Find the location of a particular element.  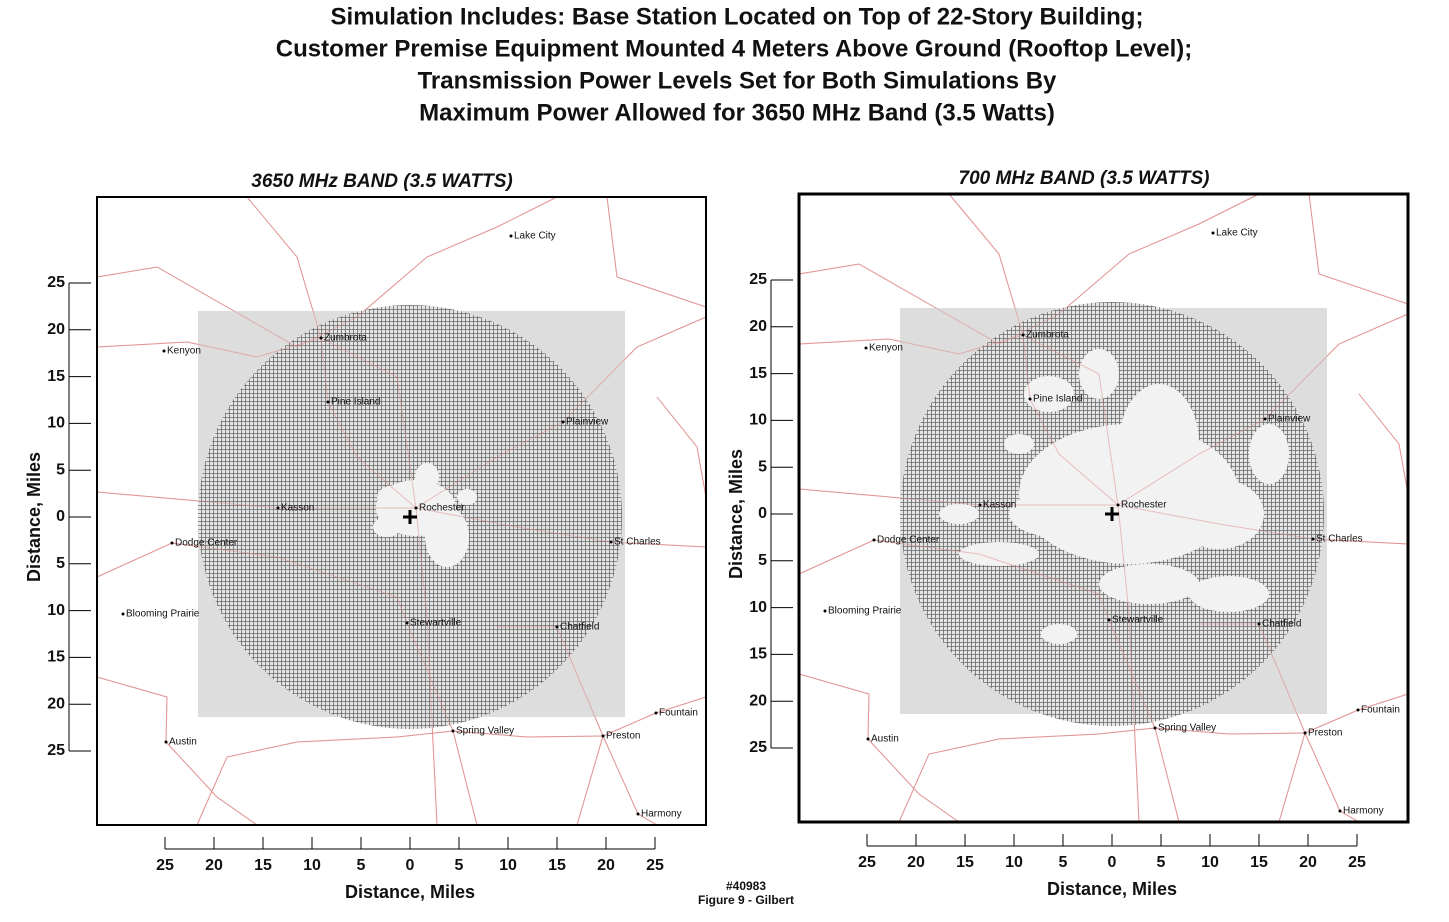

town-label: Stewartville is located at coordinates (1138, 620).